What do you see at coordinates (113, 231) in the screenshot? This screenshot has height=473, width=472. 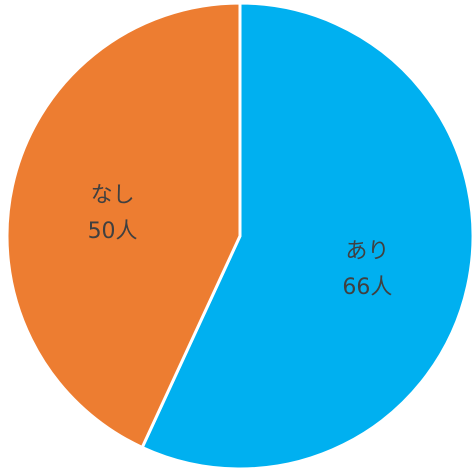 I see `slice-value-label-1: 50人` at bounding box center [113, 231].